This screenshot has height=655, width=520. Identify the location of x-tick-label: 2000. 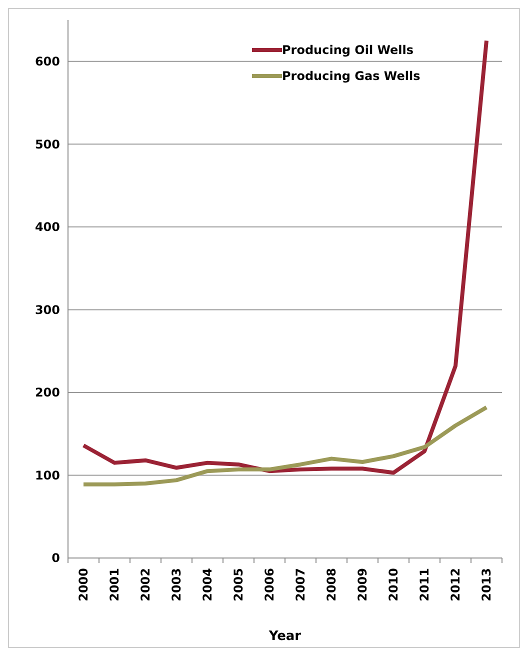
(83, 585).